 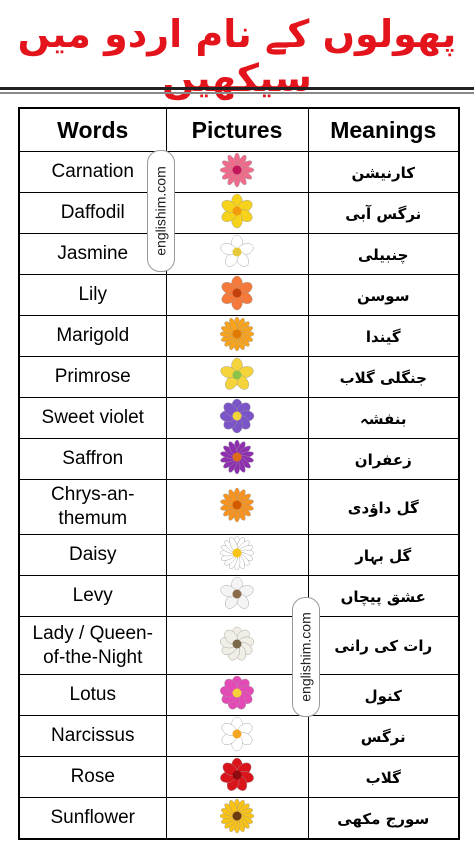 I want to click on meaning-cell: گلاب, so click(x=383, y=777).